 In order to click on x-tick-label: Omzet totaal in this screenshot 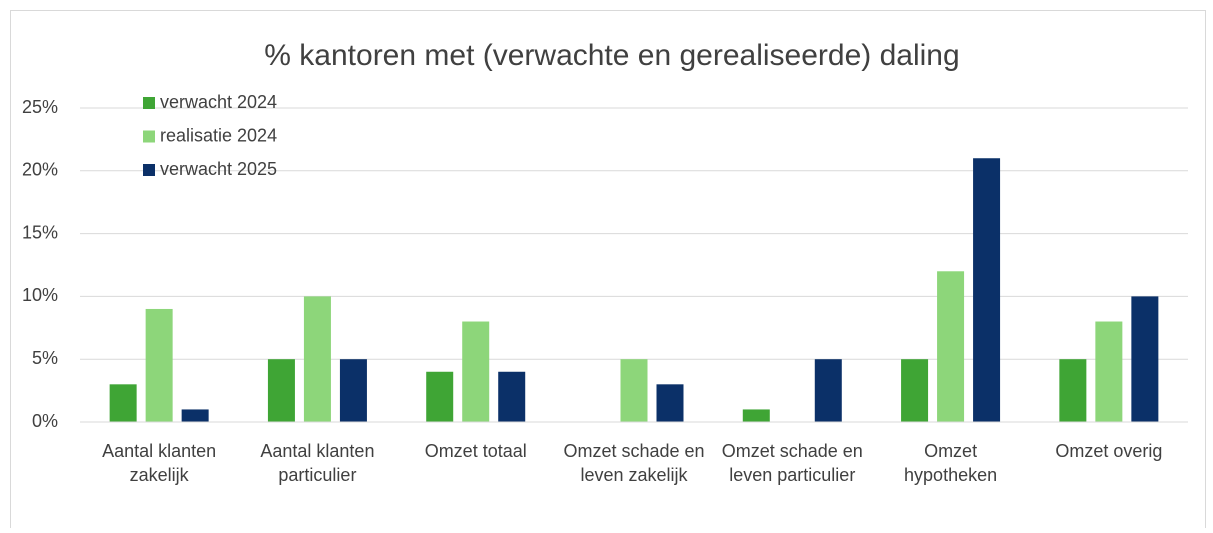, I will do `click(476, 451)`.